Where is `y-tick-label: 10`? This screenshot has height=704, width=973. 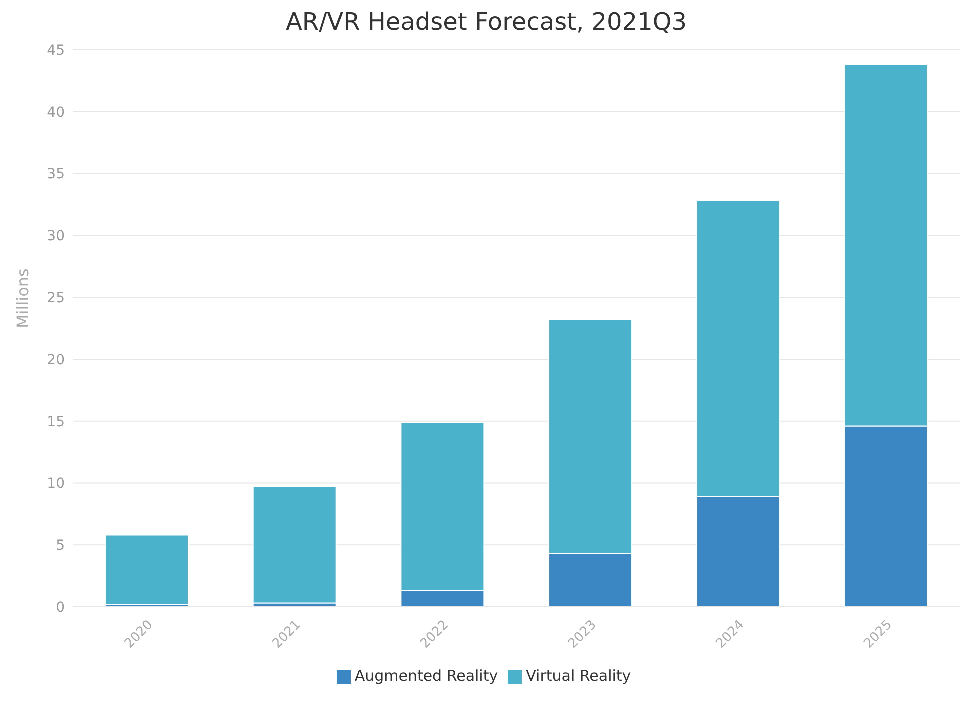 y-tick-label: 10 is located at coordinates (56, 484).